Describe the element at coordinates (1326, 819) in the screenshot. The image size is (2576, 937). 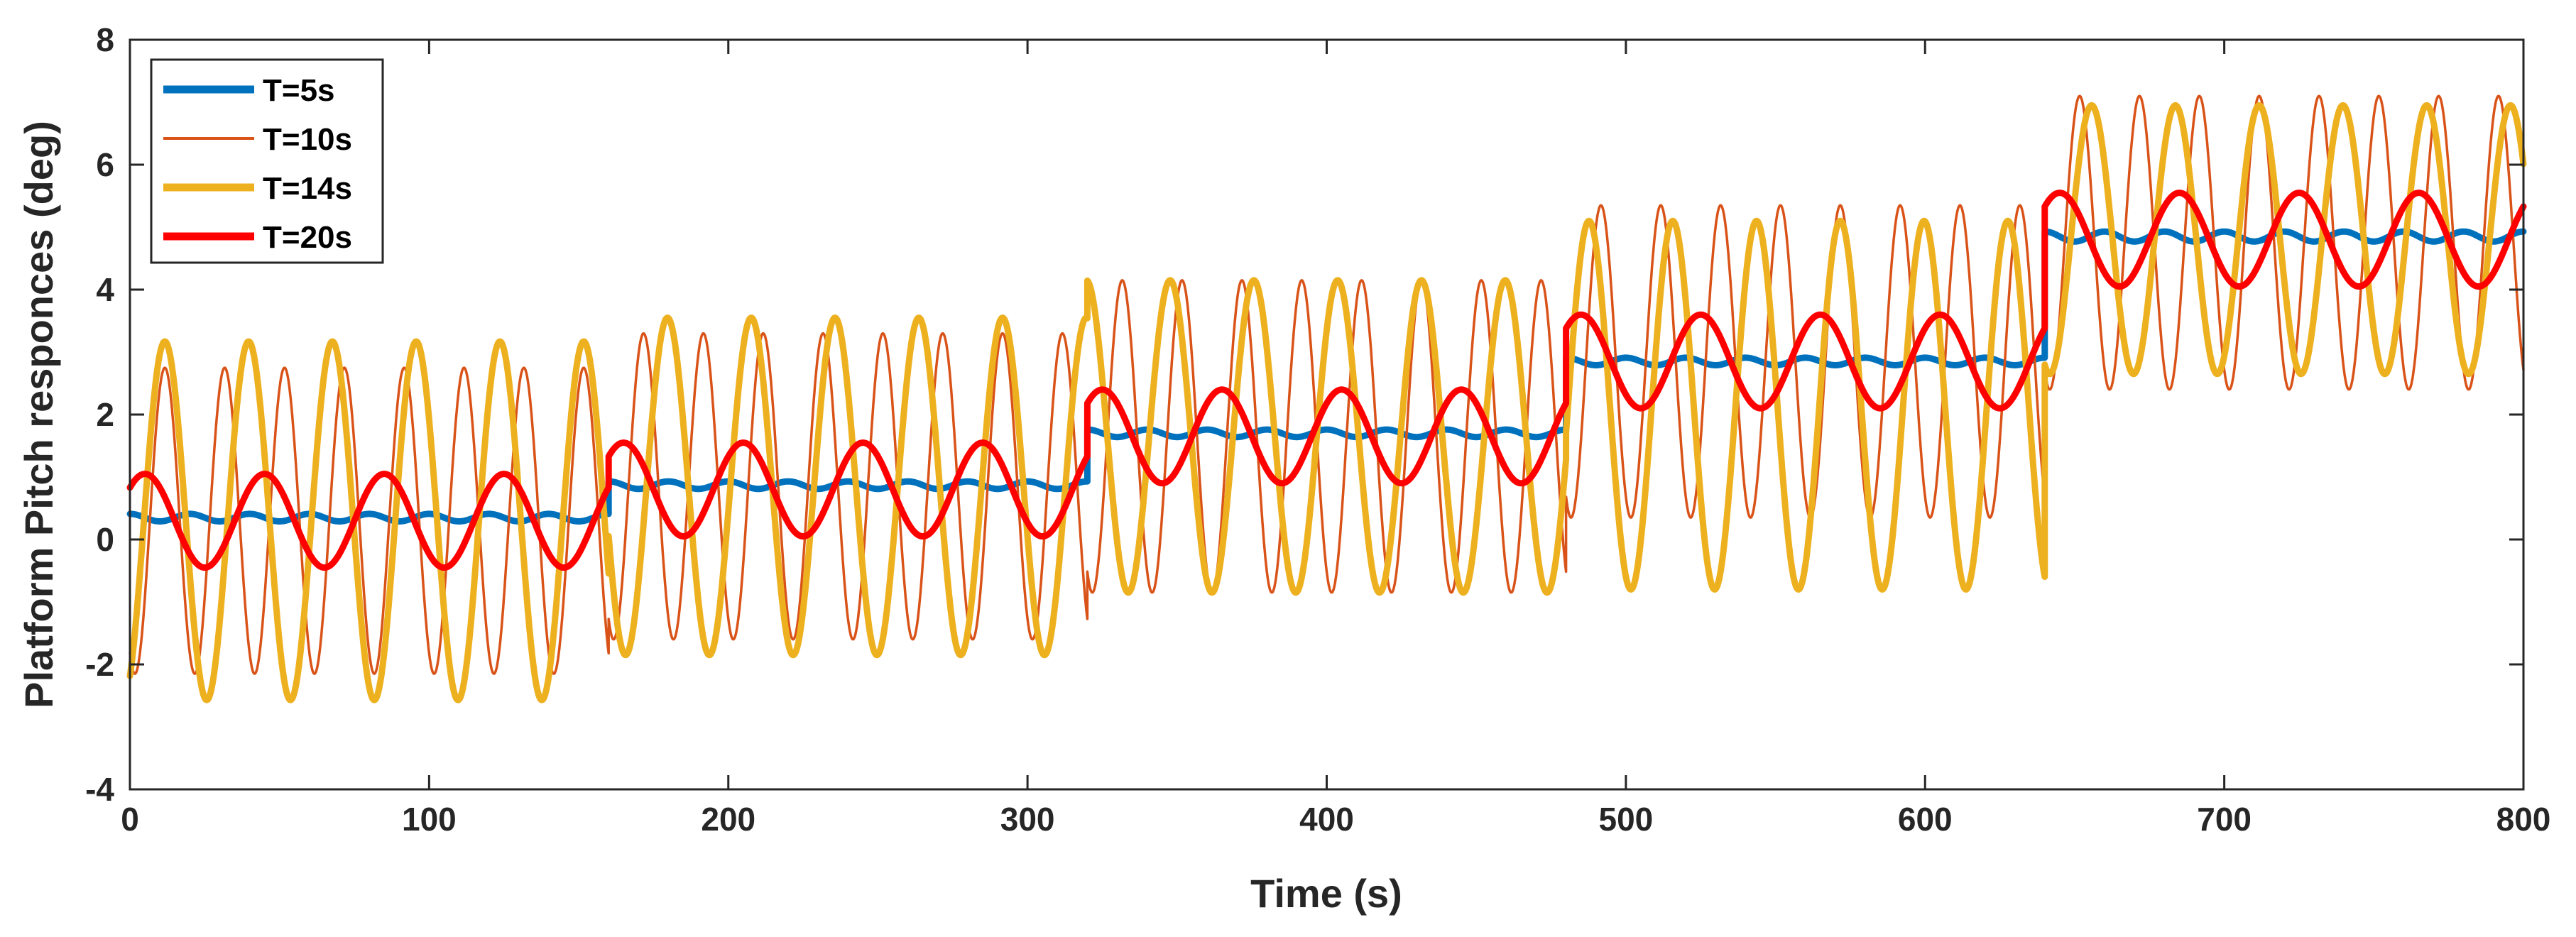
I see `x-tick-label: 400` at that location.